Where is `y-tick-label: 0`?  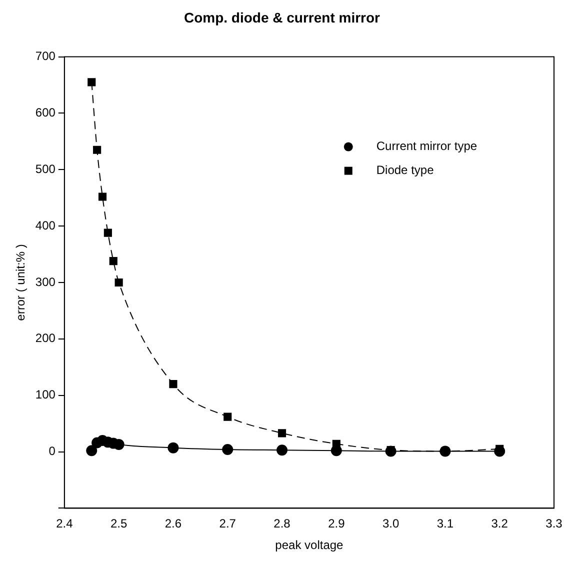 y-tick-label: 0 is located at coordinates (52, 451).